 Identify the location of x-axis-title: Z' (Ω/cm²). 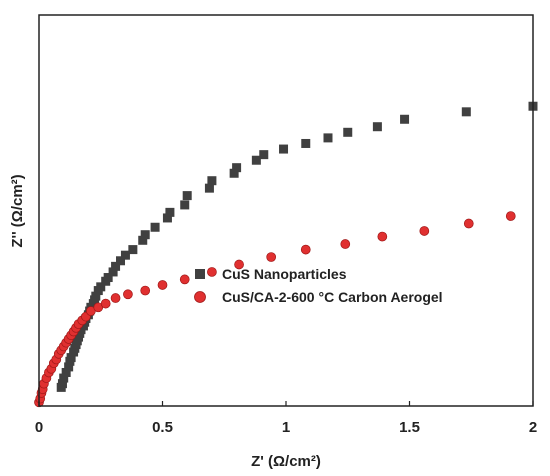
(286, 461).